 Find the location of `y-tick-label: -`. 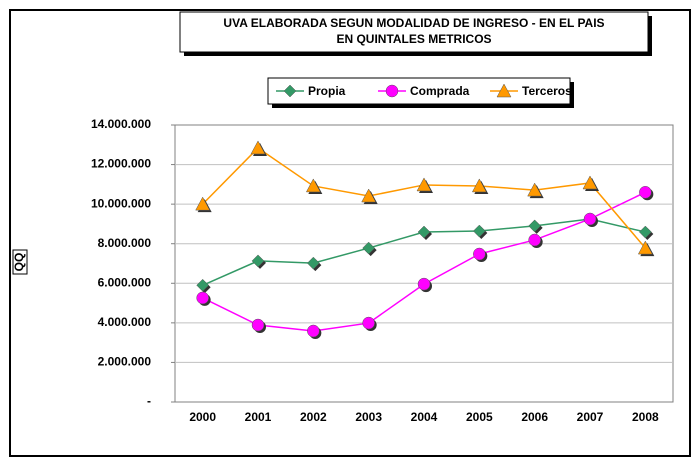

y-tick-label: - is located at coordinates (149, 401).